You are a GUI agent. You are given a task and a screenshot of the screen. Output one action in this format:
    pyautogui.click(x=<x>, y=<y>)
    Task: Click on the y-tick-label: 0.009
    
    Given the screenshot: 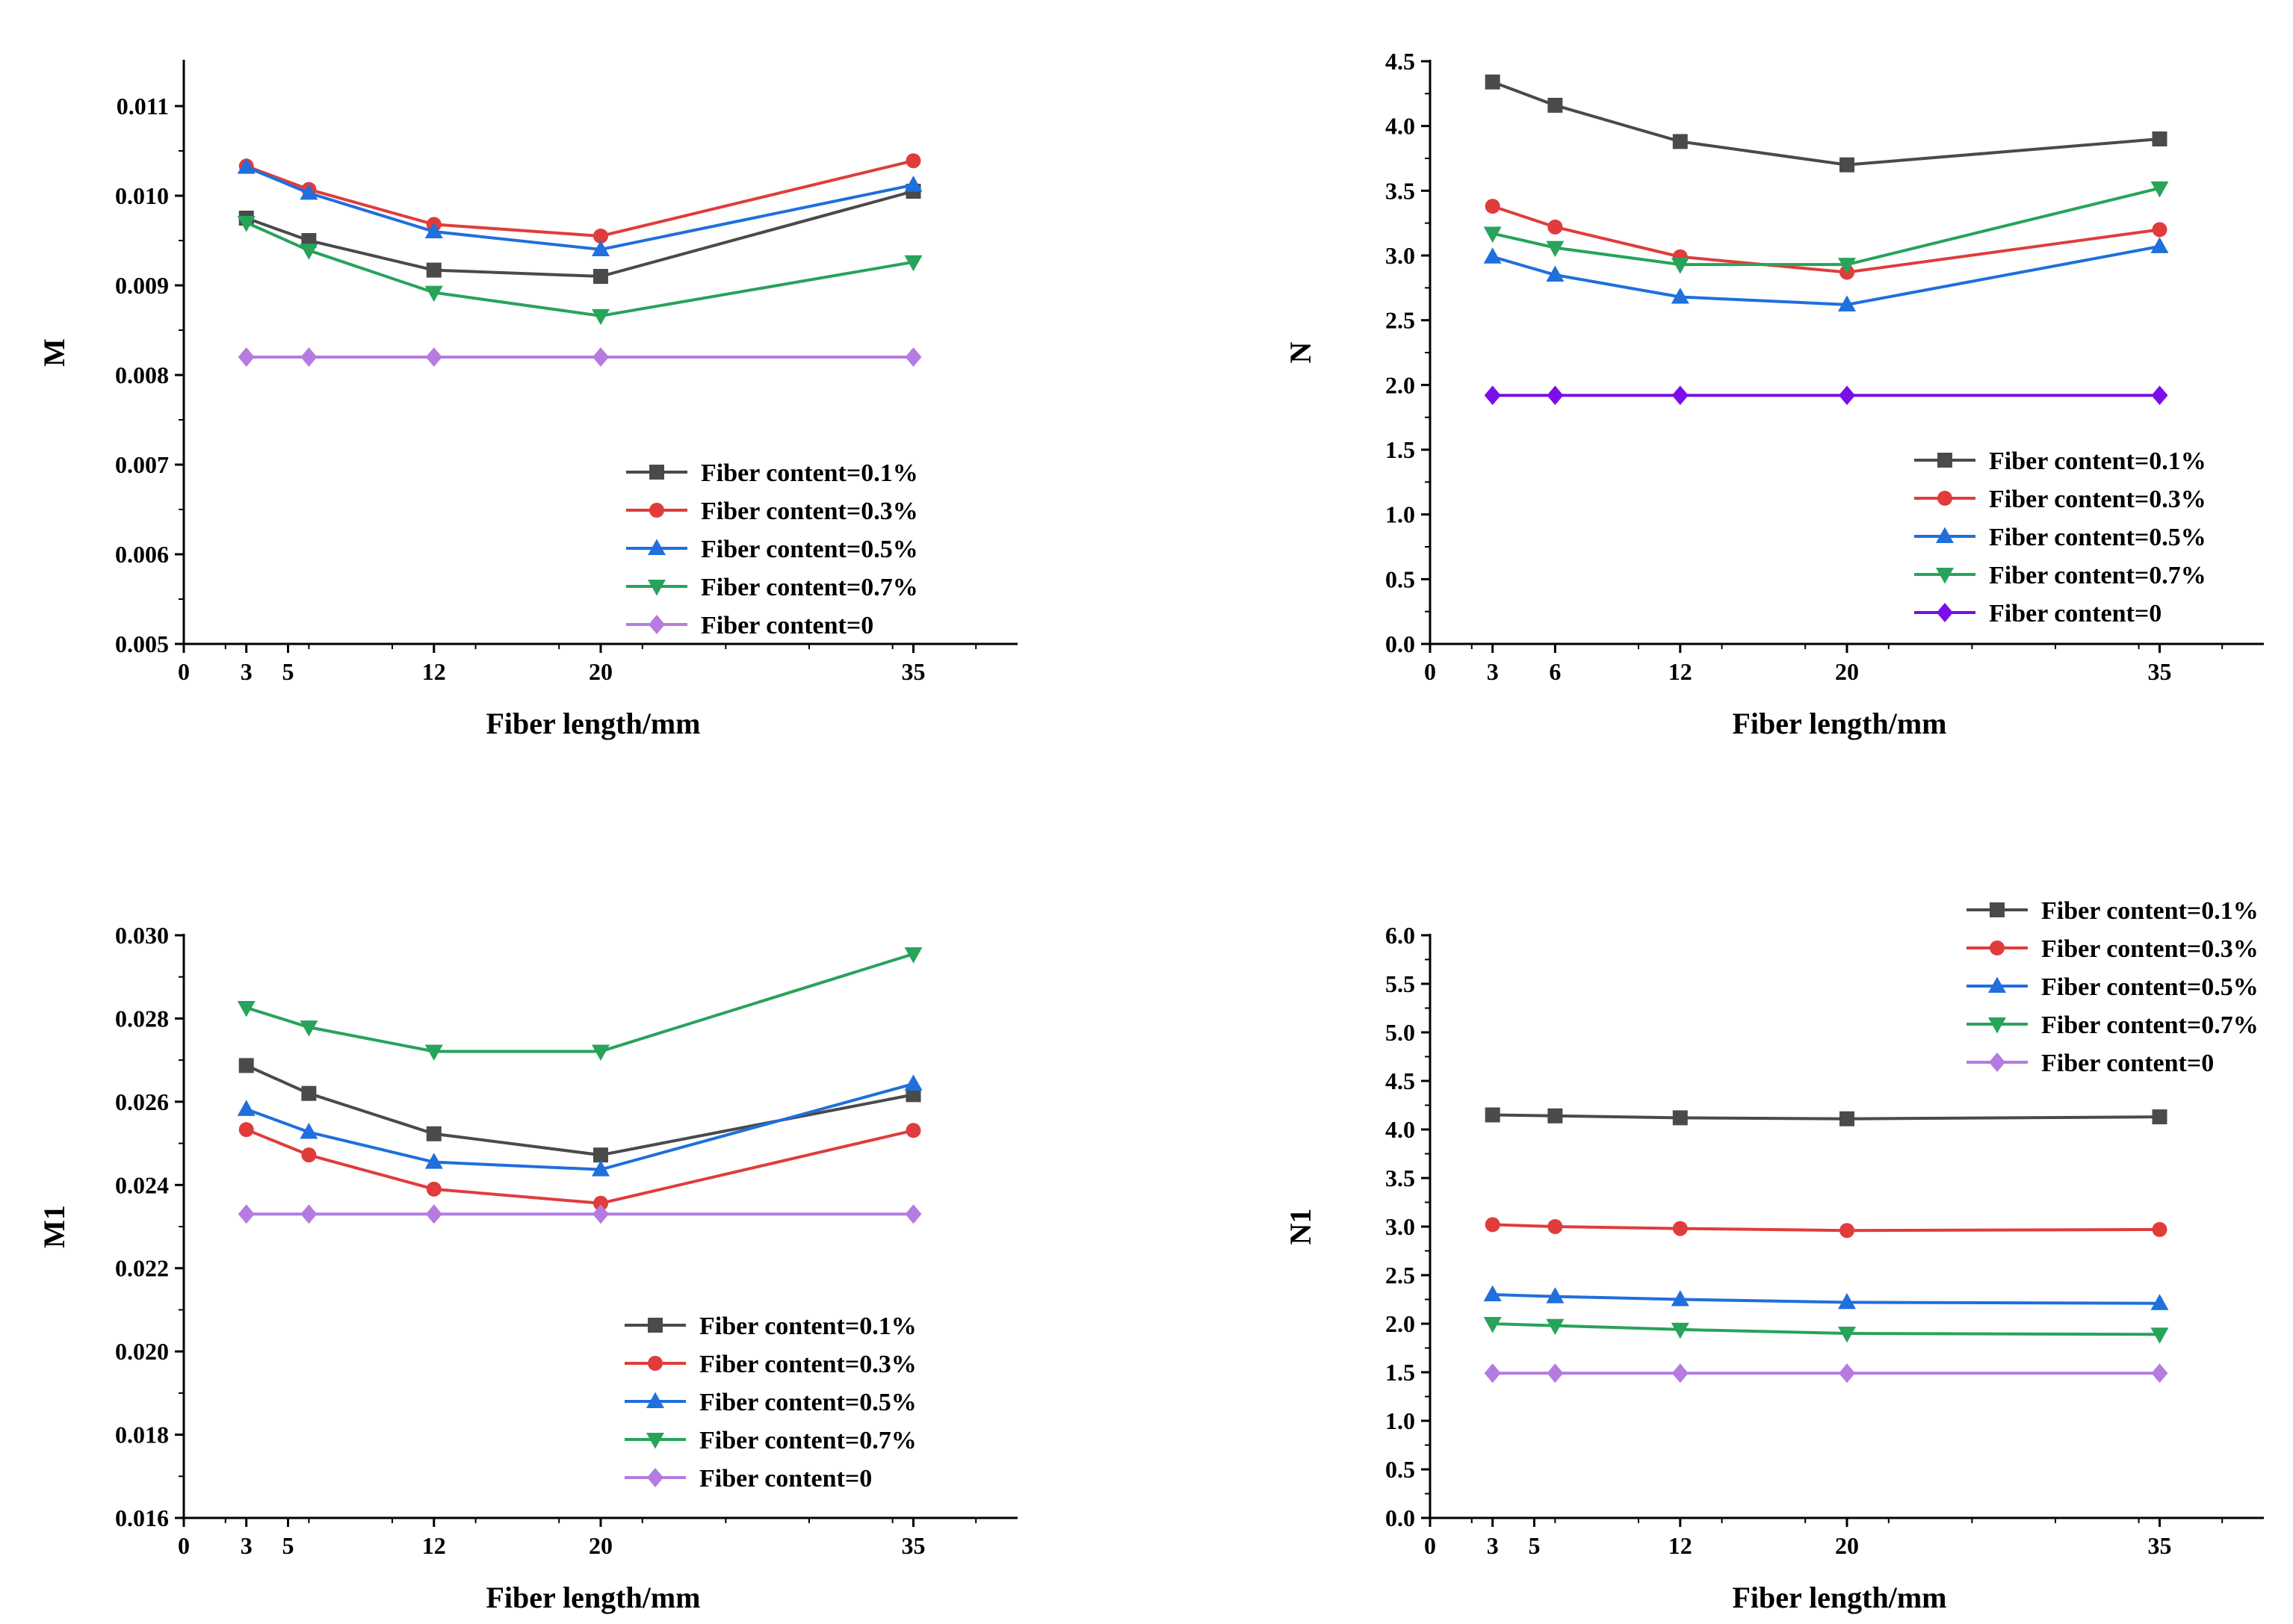 What is the action you would take?
    pyautogui.click(x=142, y=285)
    